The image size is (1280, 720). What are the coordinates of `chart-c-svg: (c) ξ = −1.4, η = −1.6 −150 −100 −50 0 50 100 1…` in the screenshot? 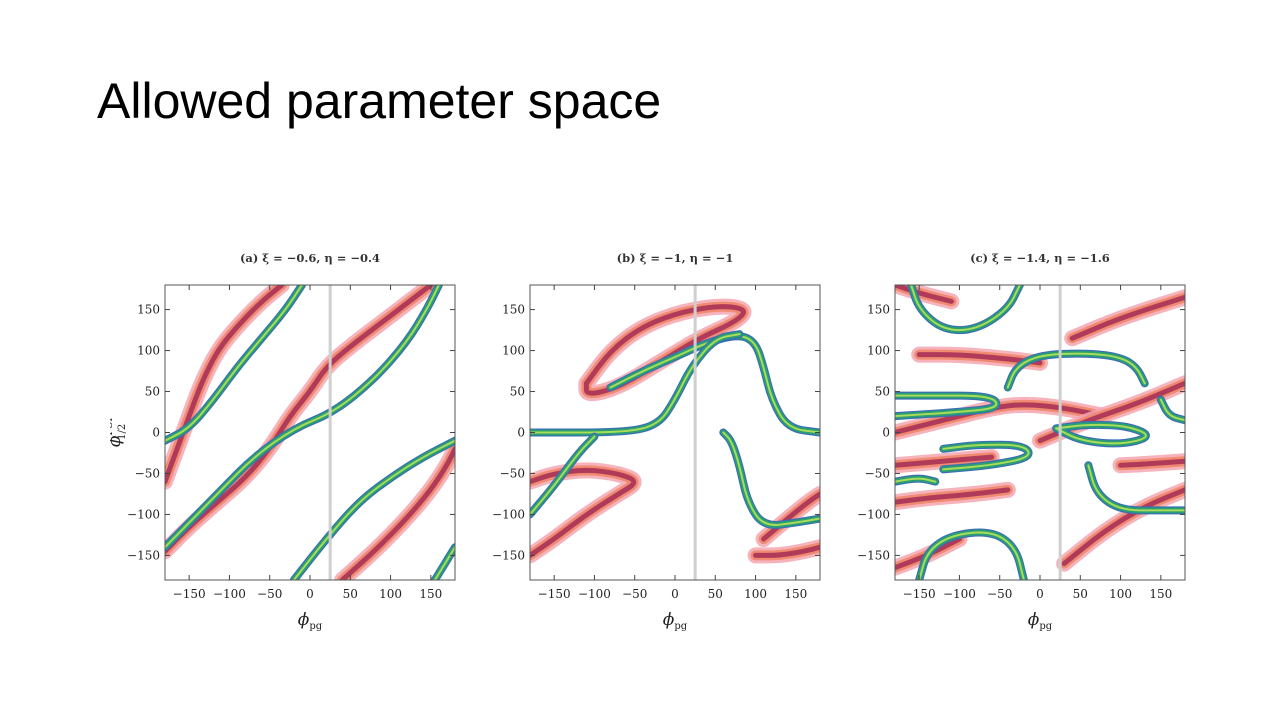 It's located at (1021, 441).